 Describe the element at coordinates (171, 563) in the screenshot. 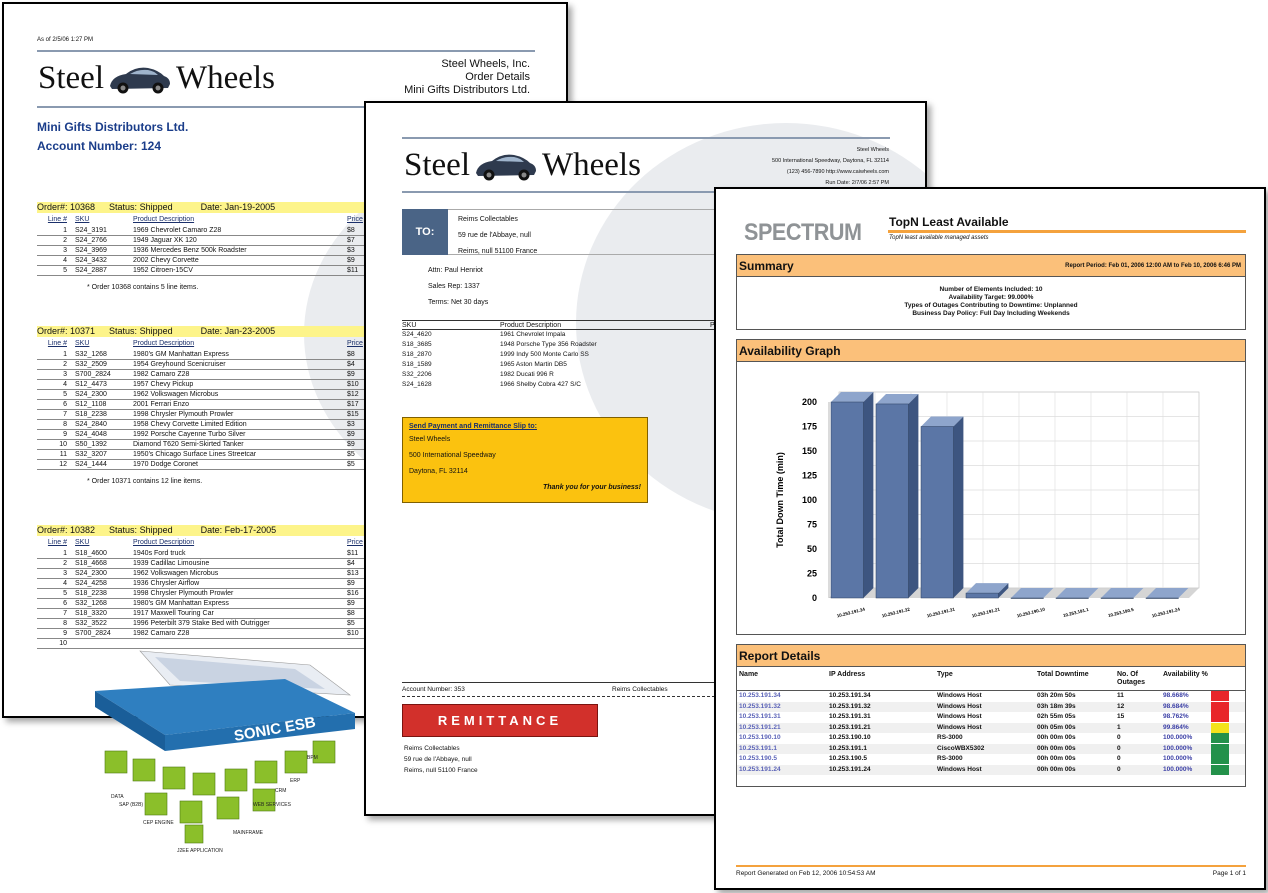

I see `cell: 1939 Cadillac Limousine` at that location.